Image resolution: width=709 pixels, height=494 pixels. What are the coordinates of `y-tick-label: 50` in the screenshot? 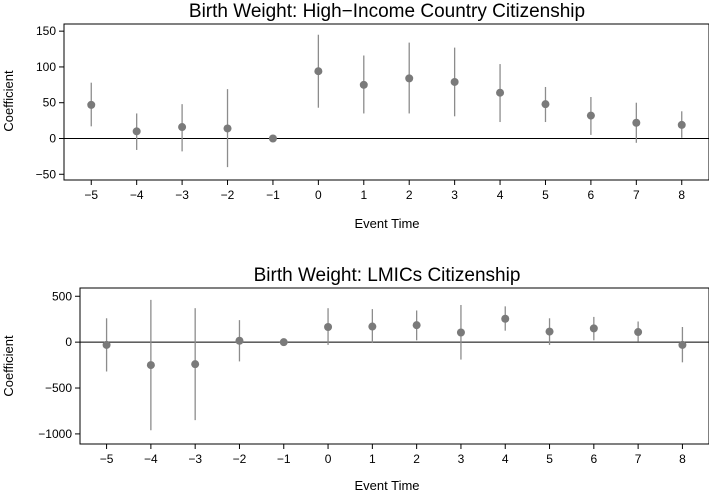 It's located at (50, 103).